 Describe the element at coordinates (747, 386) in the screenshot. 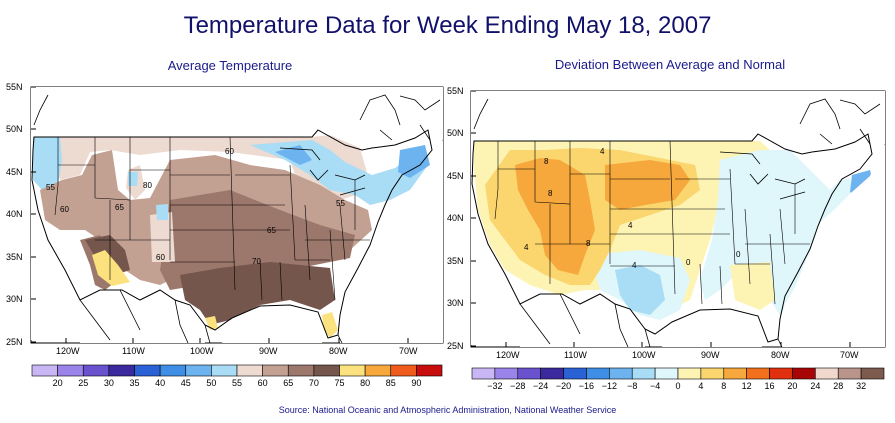

I see `legend-label: 12` at that location.